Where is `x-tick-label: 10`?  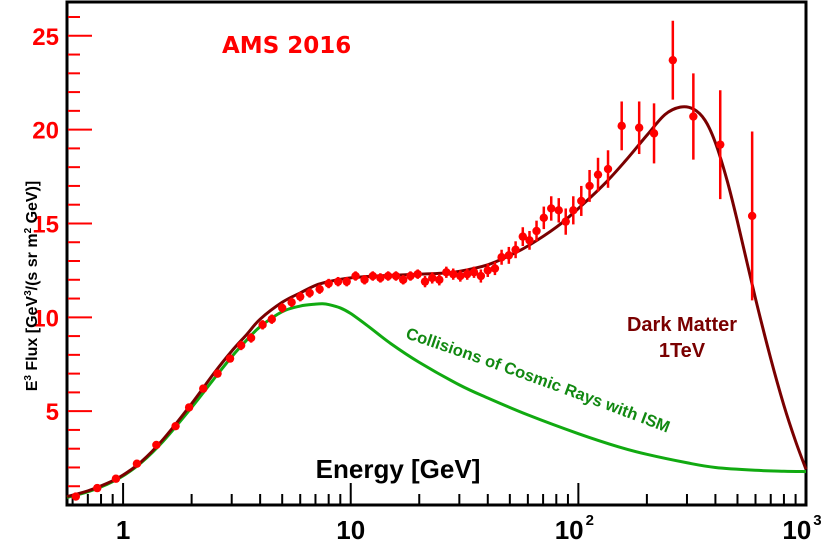 x-tick-label: 10 is located at coordinates (350, 528).